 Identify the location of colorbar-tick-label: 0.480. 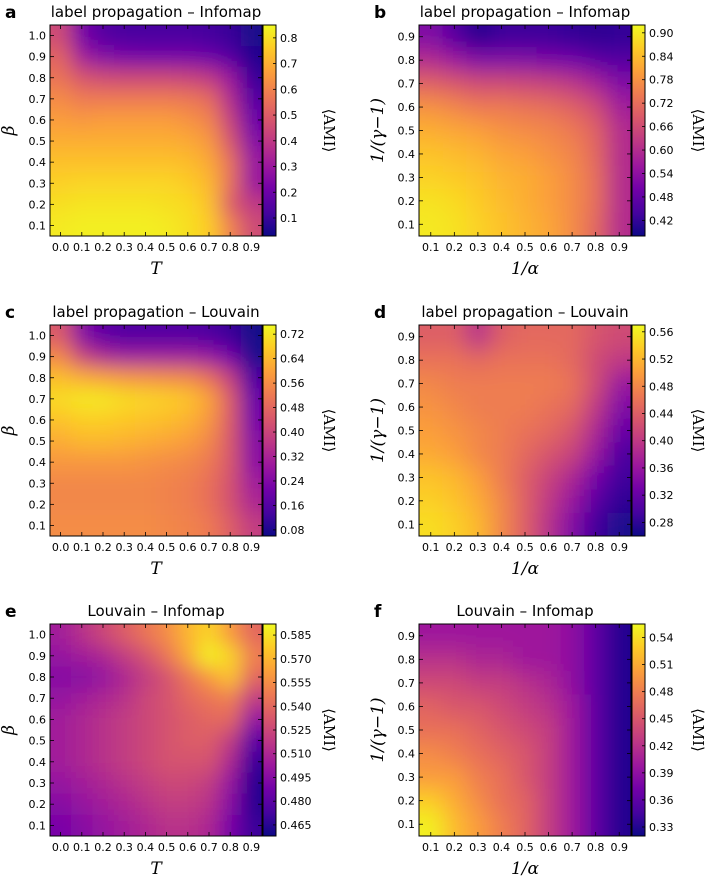
(296, 801).